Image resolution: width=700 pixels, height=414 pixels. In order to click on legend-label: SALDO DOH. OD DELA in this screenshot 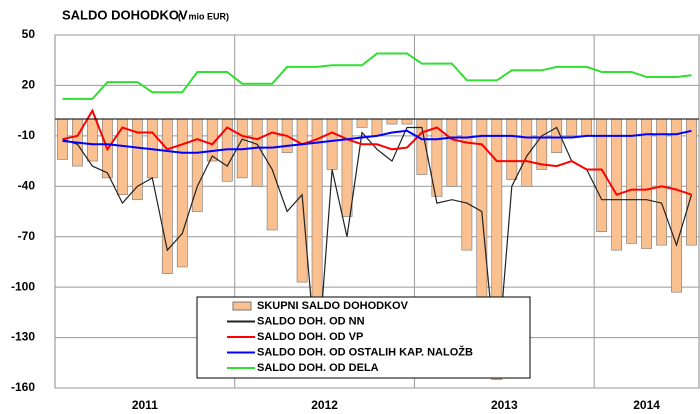, I will do `click(318, 368)`.